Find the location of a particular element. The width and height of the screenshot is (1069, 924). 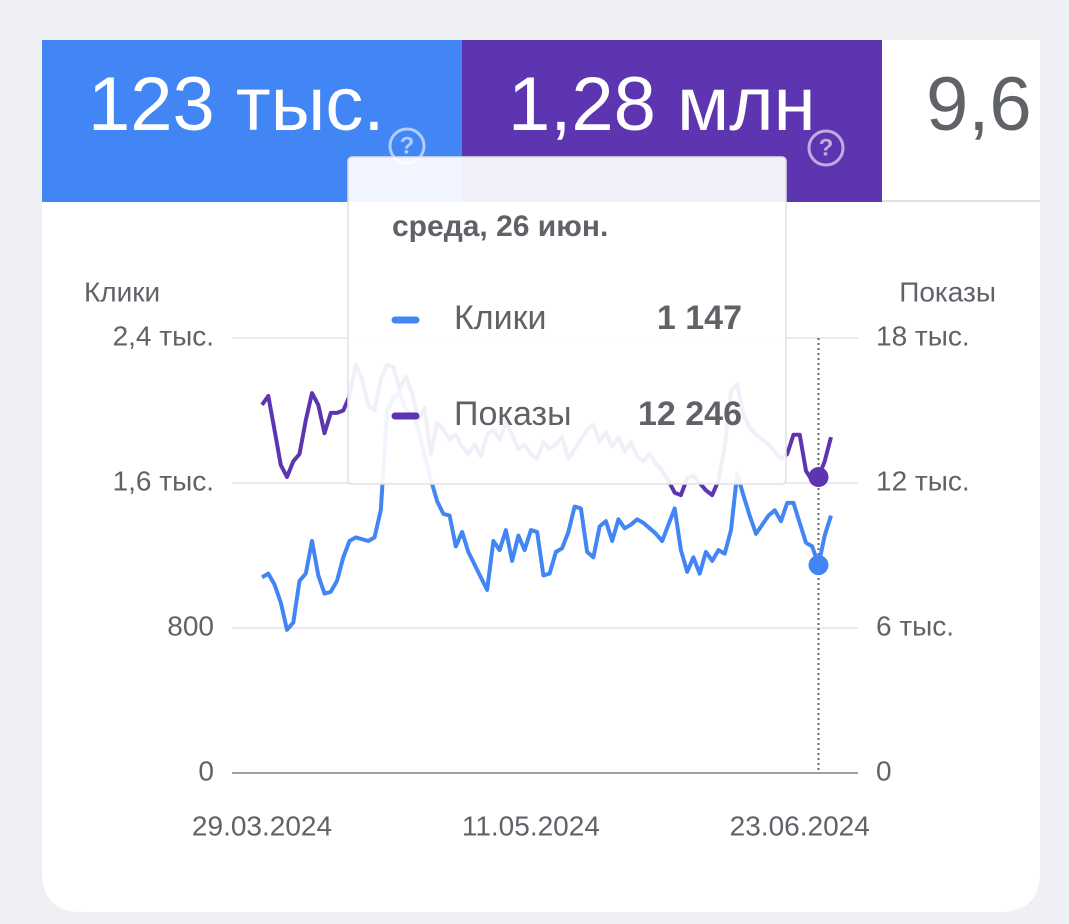

y-tick-label: 2,4 тыс. is located at coordinates (163, 335).